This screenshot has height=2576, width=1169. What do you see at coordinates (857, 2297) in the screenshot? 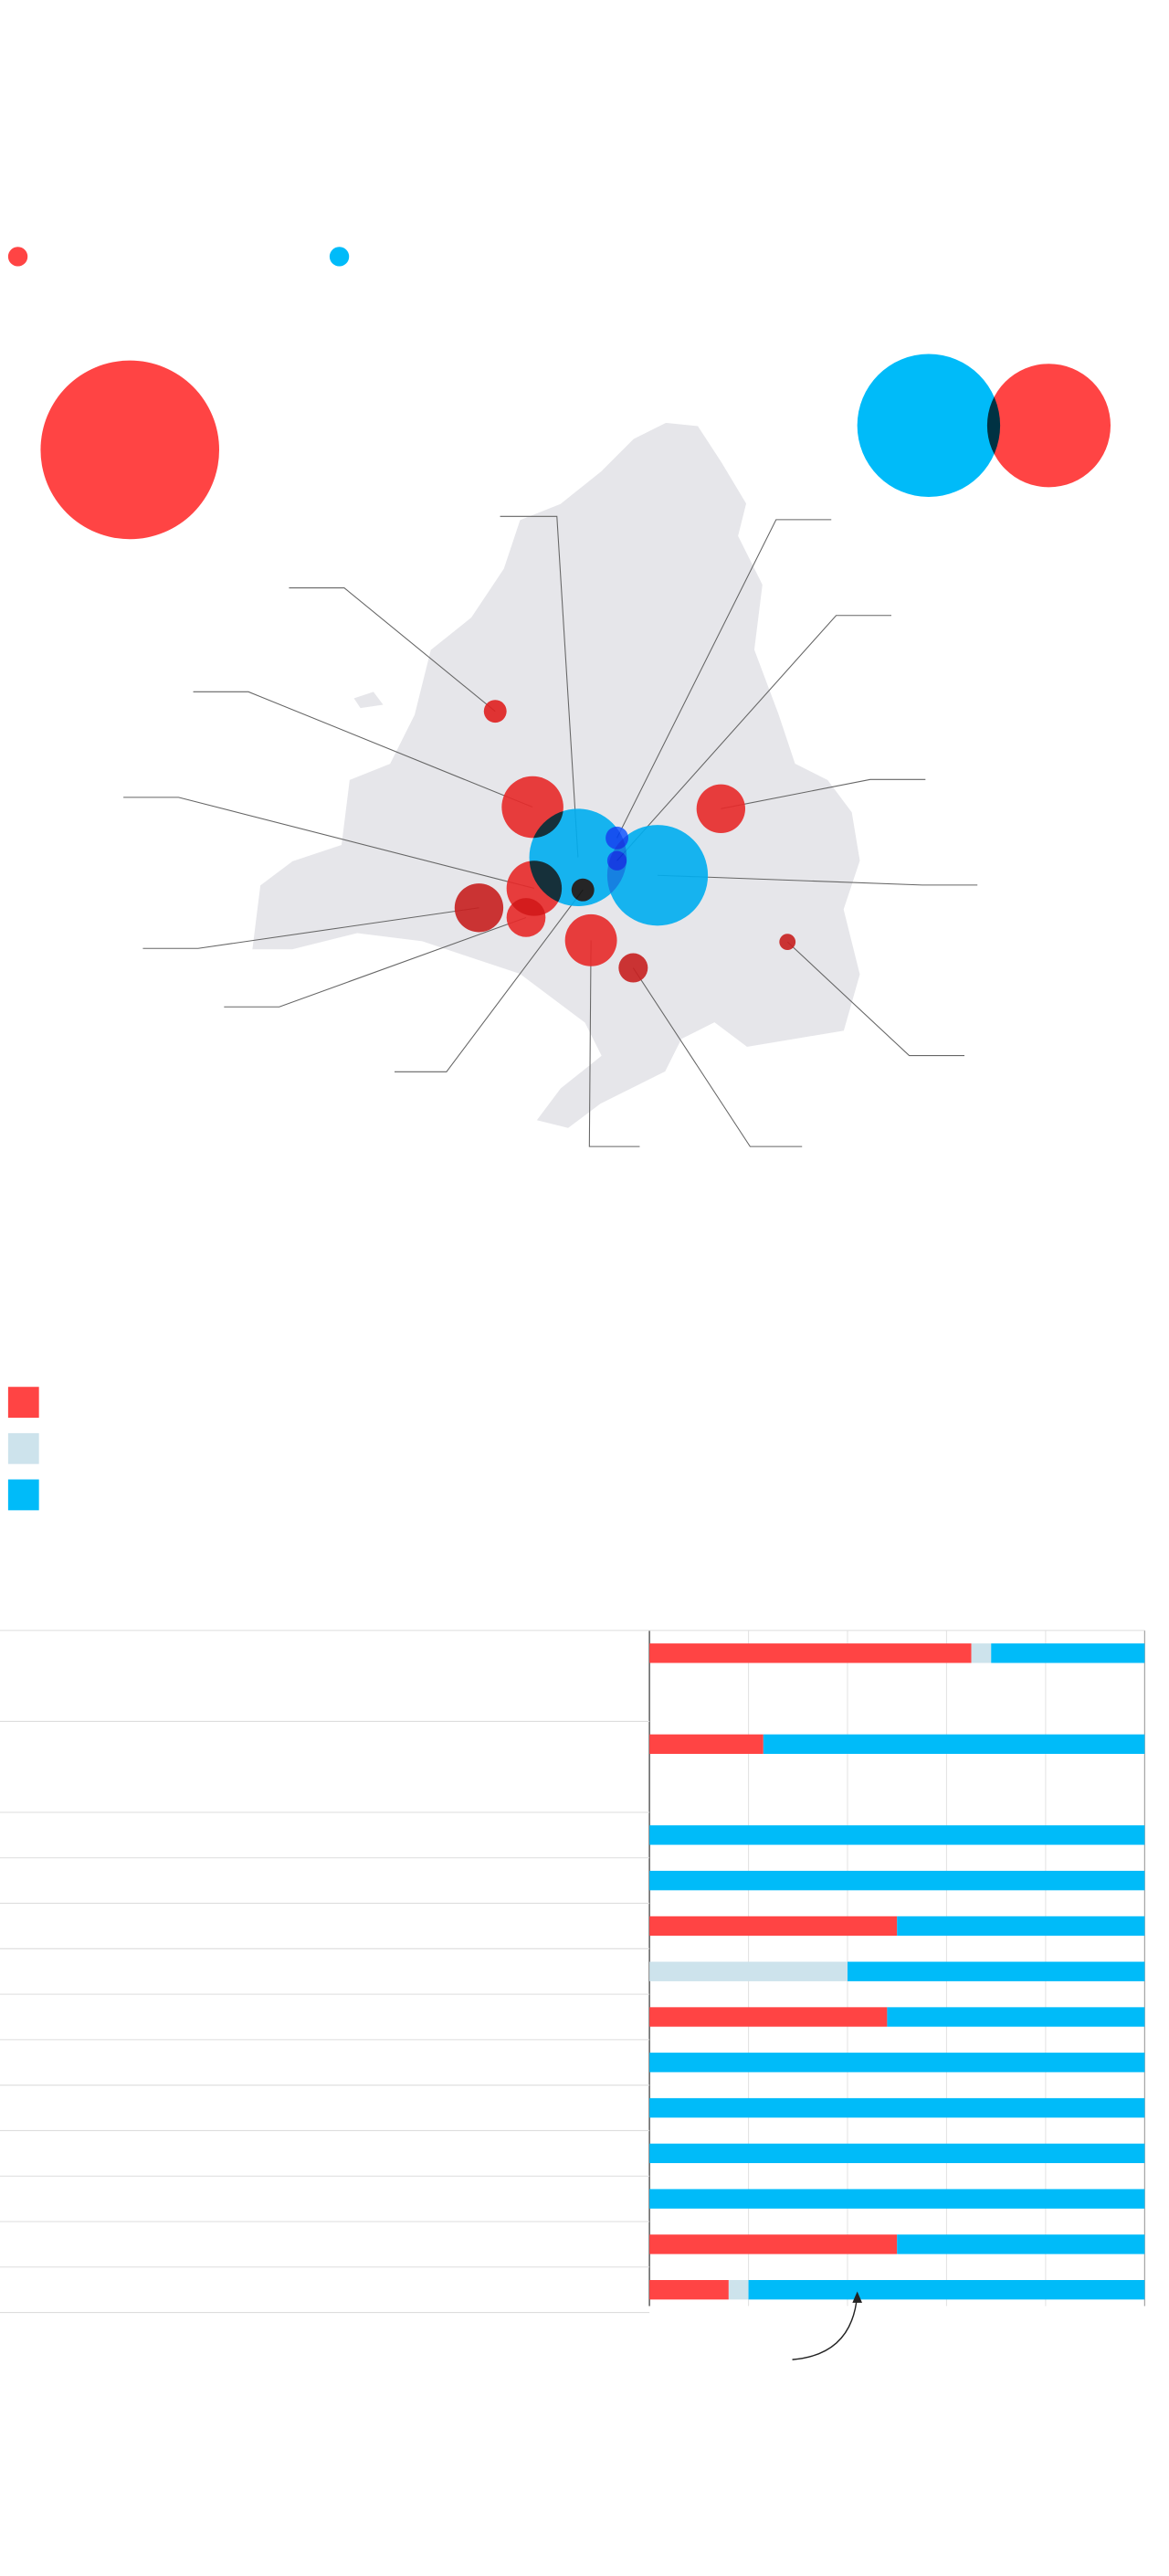
I see `arrow-head` at bounding box center [857, 2297].